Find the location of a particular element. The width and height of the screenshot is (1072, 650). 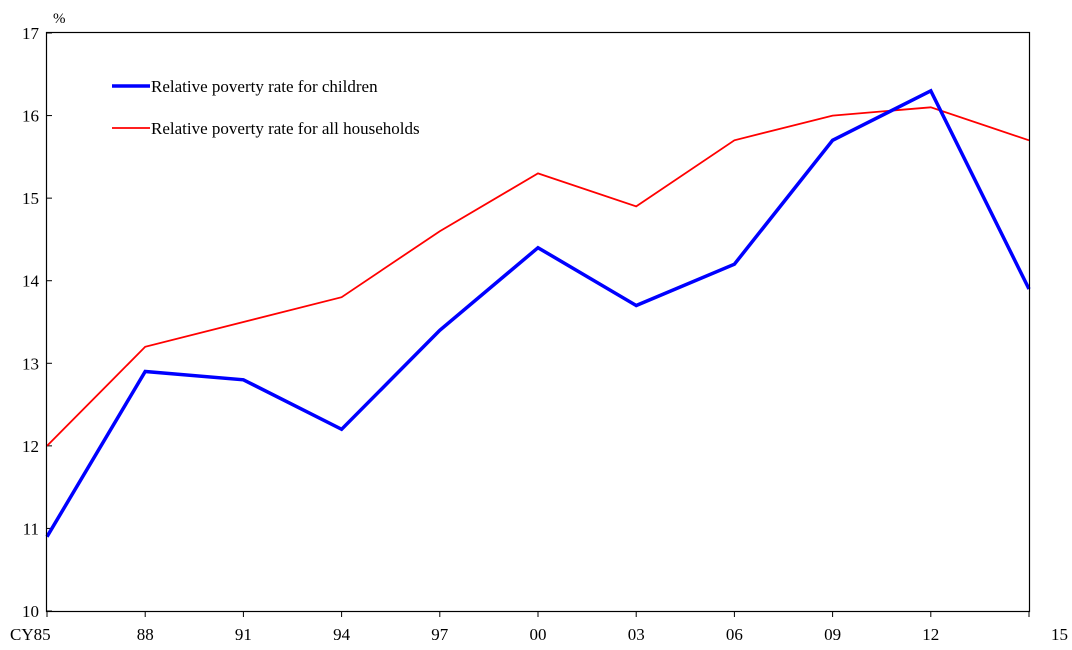

x-tick-label: 15 is located at coordinates (1059, 634).